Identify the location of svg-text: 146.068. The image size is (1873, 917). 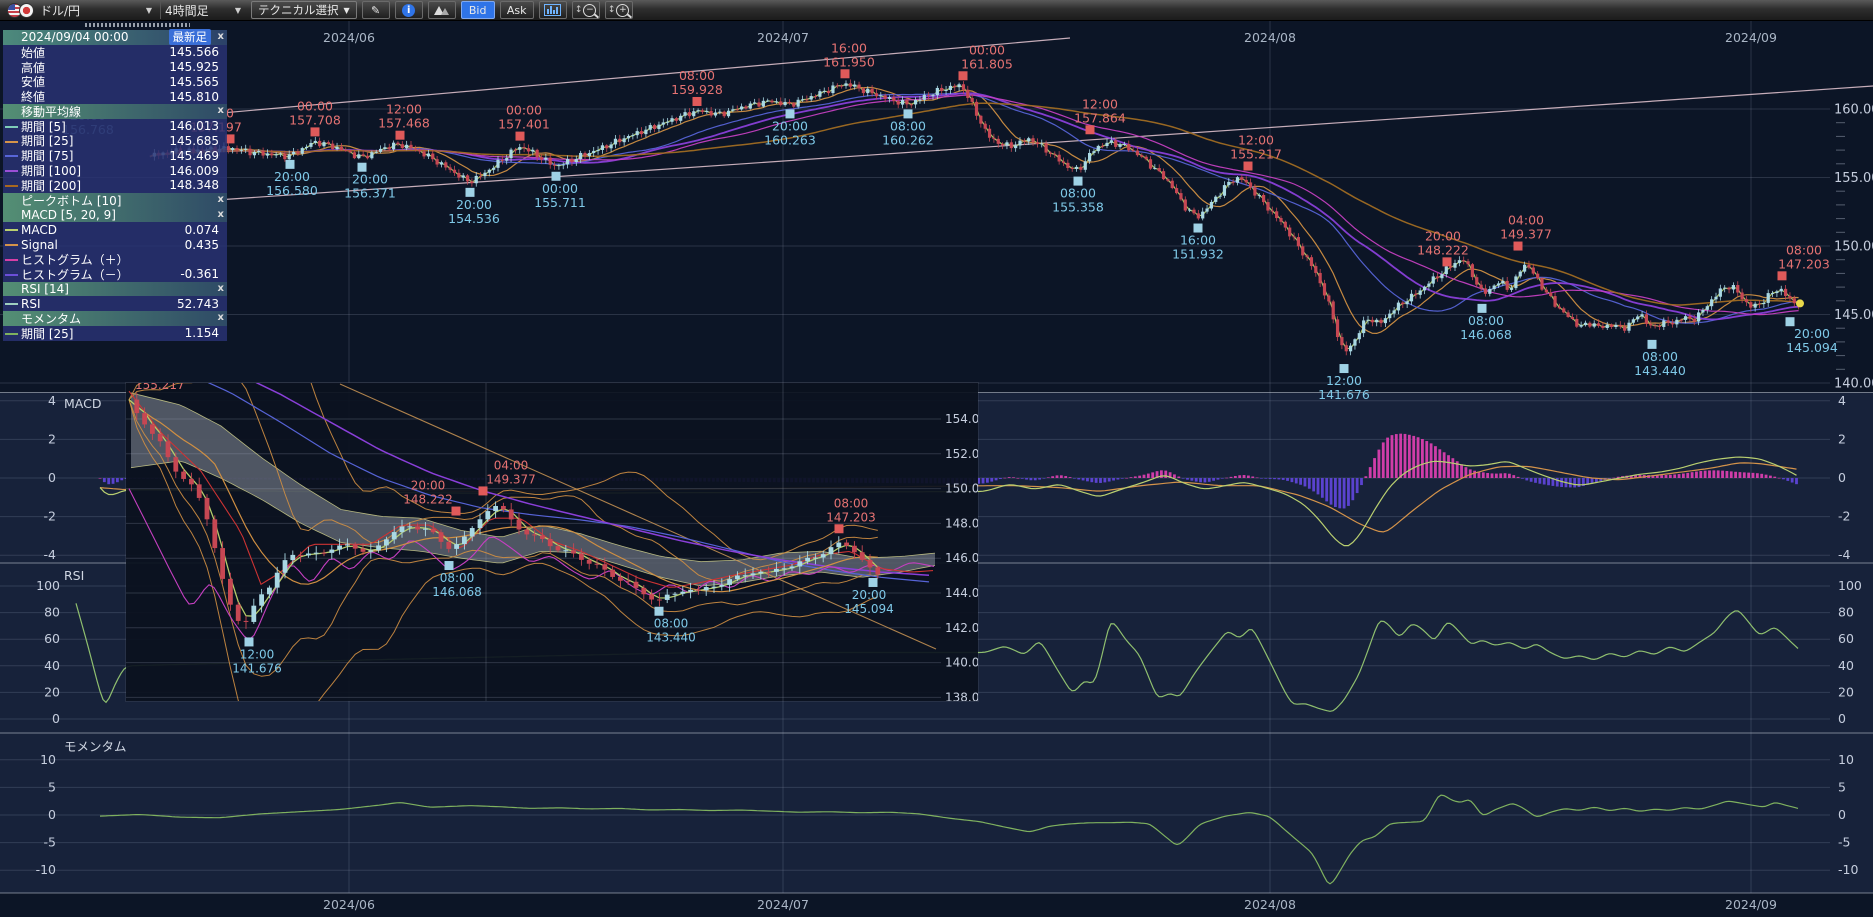
(457, 592).